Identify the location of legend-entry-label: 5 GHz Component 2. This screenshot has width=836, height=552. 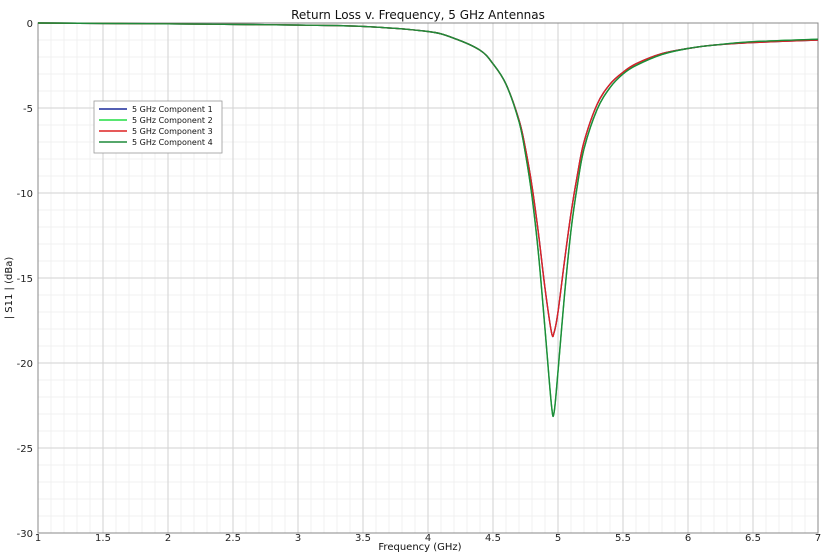
(172, 120).